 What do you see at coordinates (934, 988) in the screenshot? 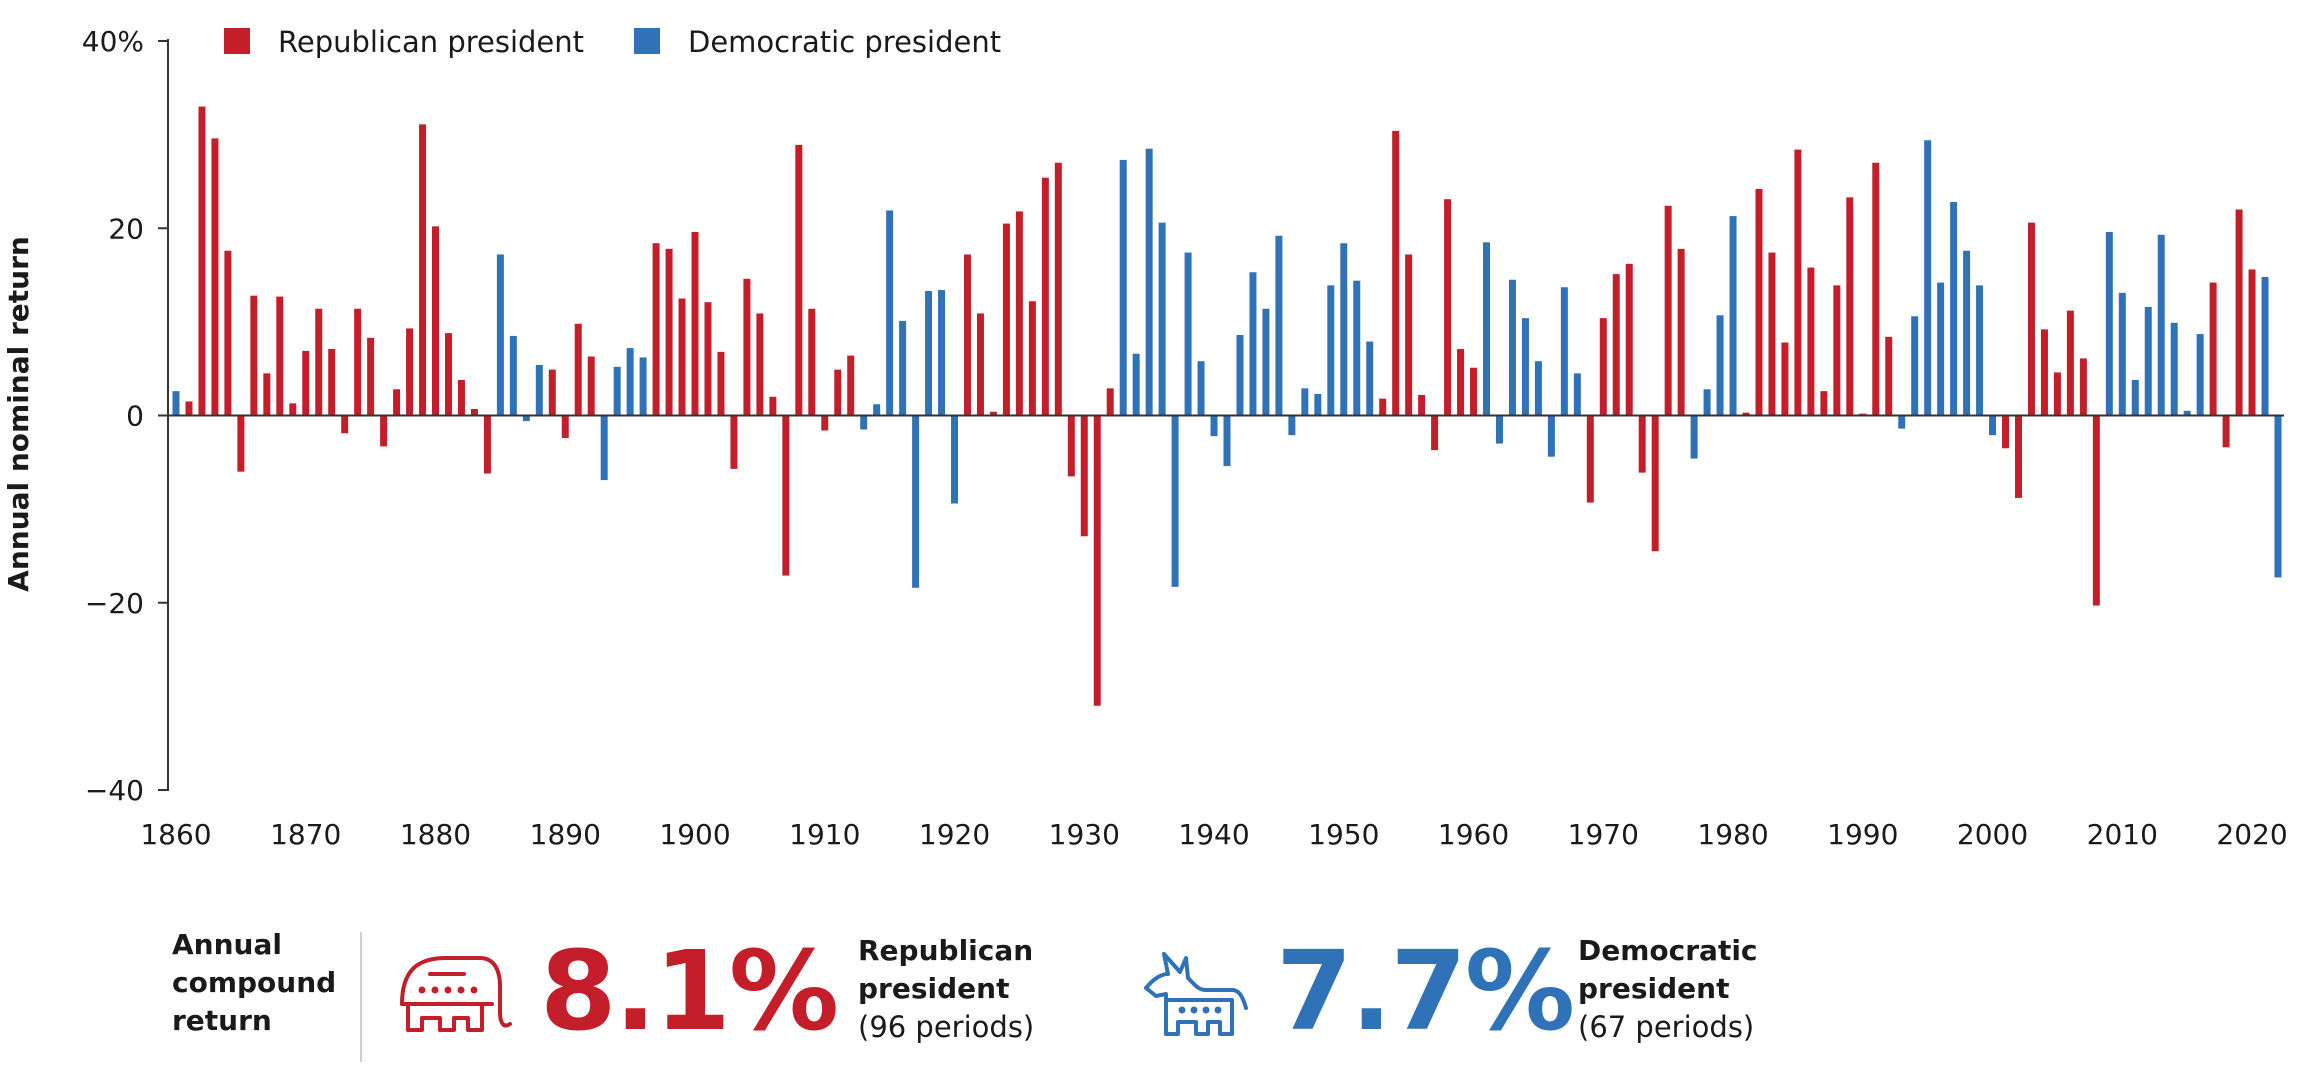
I see `republican-party-line-2: president` at bounding box center [934, 988].